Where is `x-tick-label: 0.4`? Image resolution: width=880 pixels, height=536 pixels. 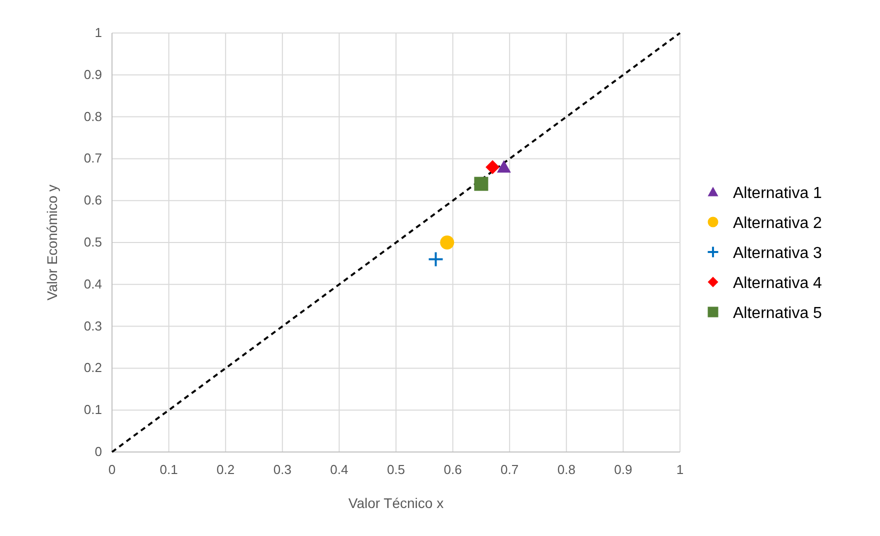
x-tick-label: 0.4 is located at coordinates (339, 469).